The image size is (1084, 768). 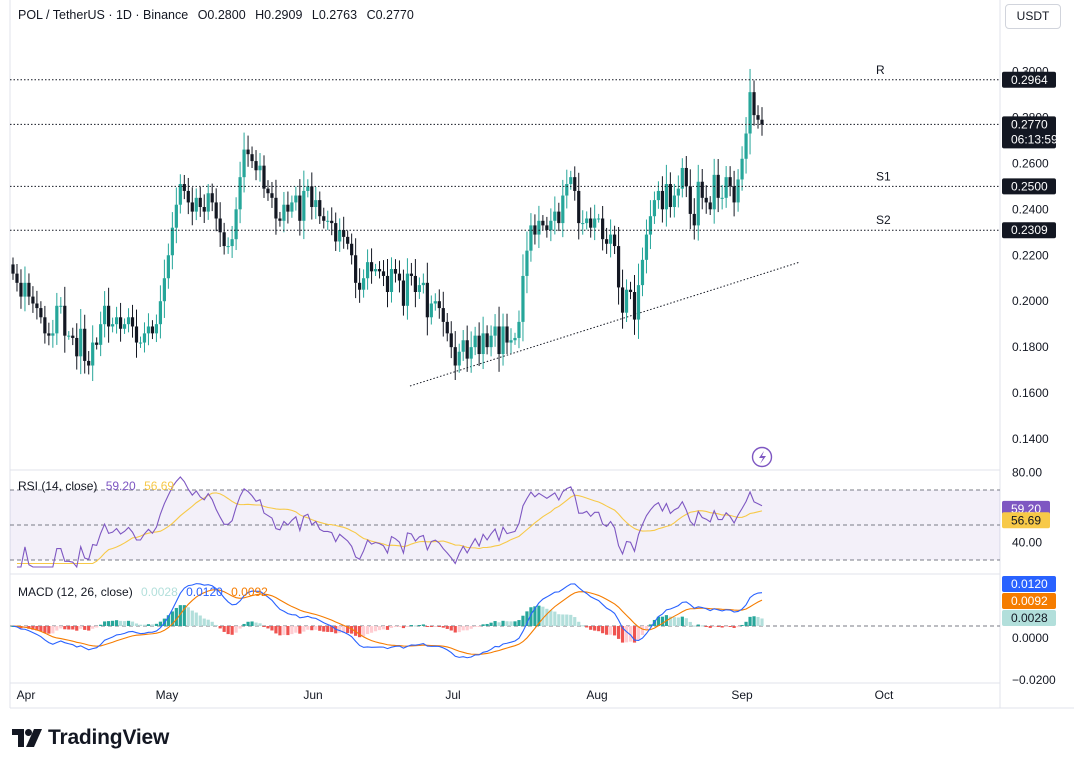 What do you see at coordinates (75, 592) in the screenshot?
I see `macd-title: MACD (12, 26, close)` at bounding box center [75, 592].